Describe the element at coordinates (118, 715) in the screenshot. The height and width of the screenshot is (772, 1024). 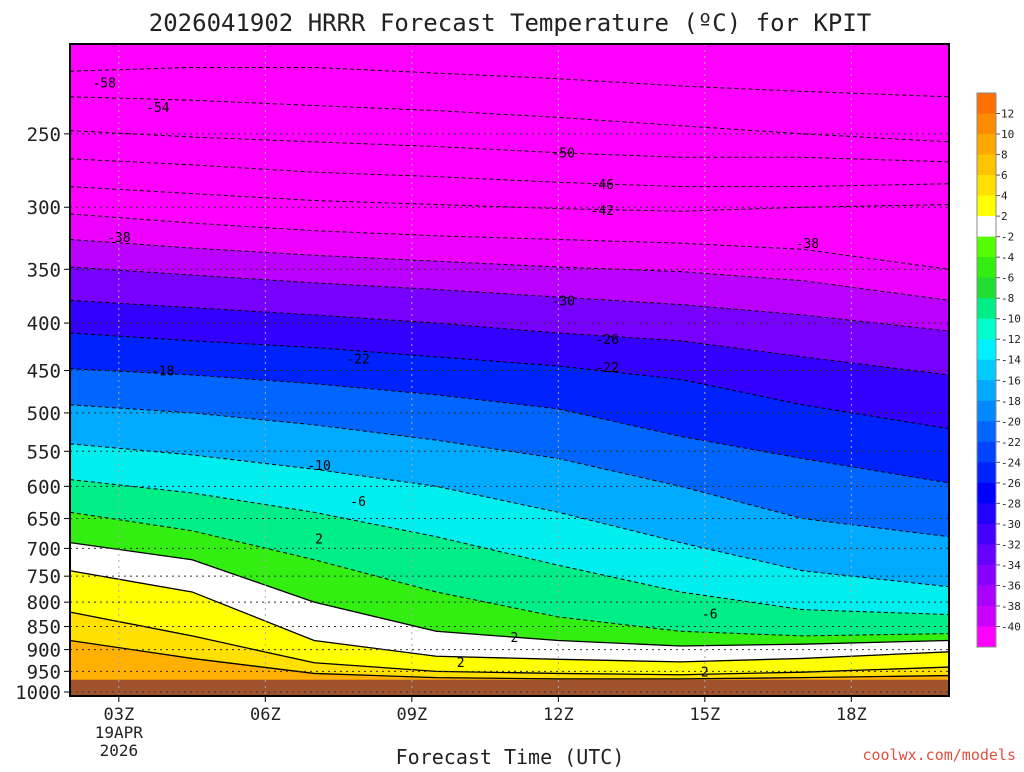
I see `x-tick-label-0: 03Z` at that location.